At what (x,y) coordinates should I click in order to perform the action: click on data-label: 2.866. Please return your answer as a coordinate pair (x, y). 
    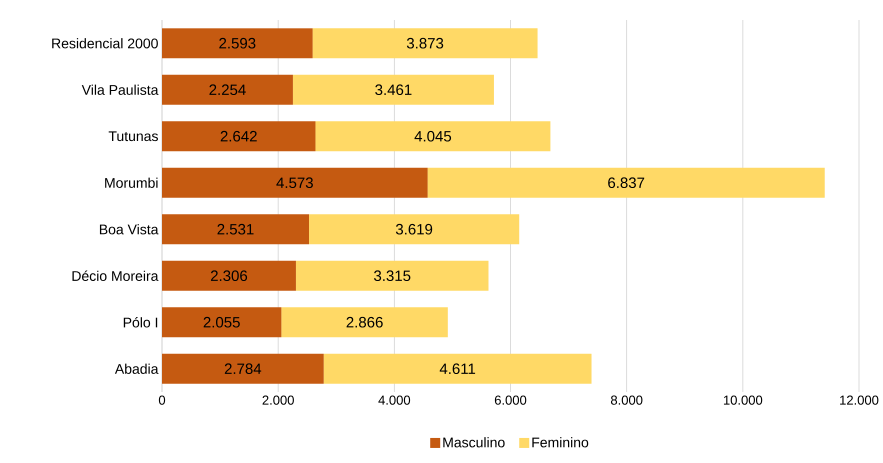
    Looking at the image, I should click on (364, 322).